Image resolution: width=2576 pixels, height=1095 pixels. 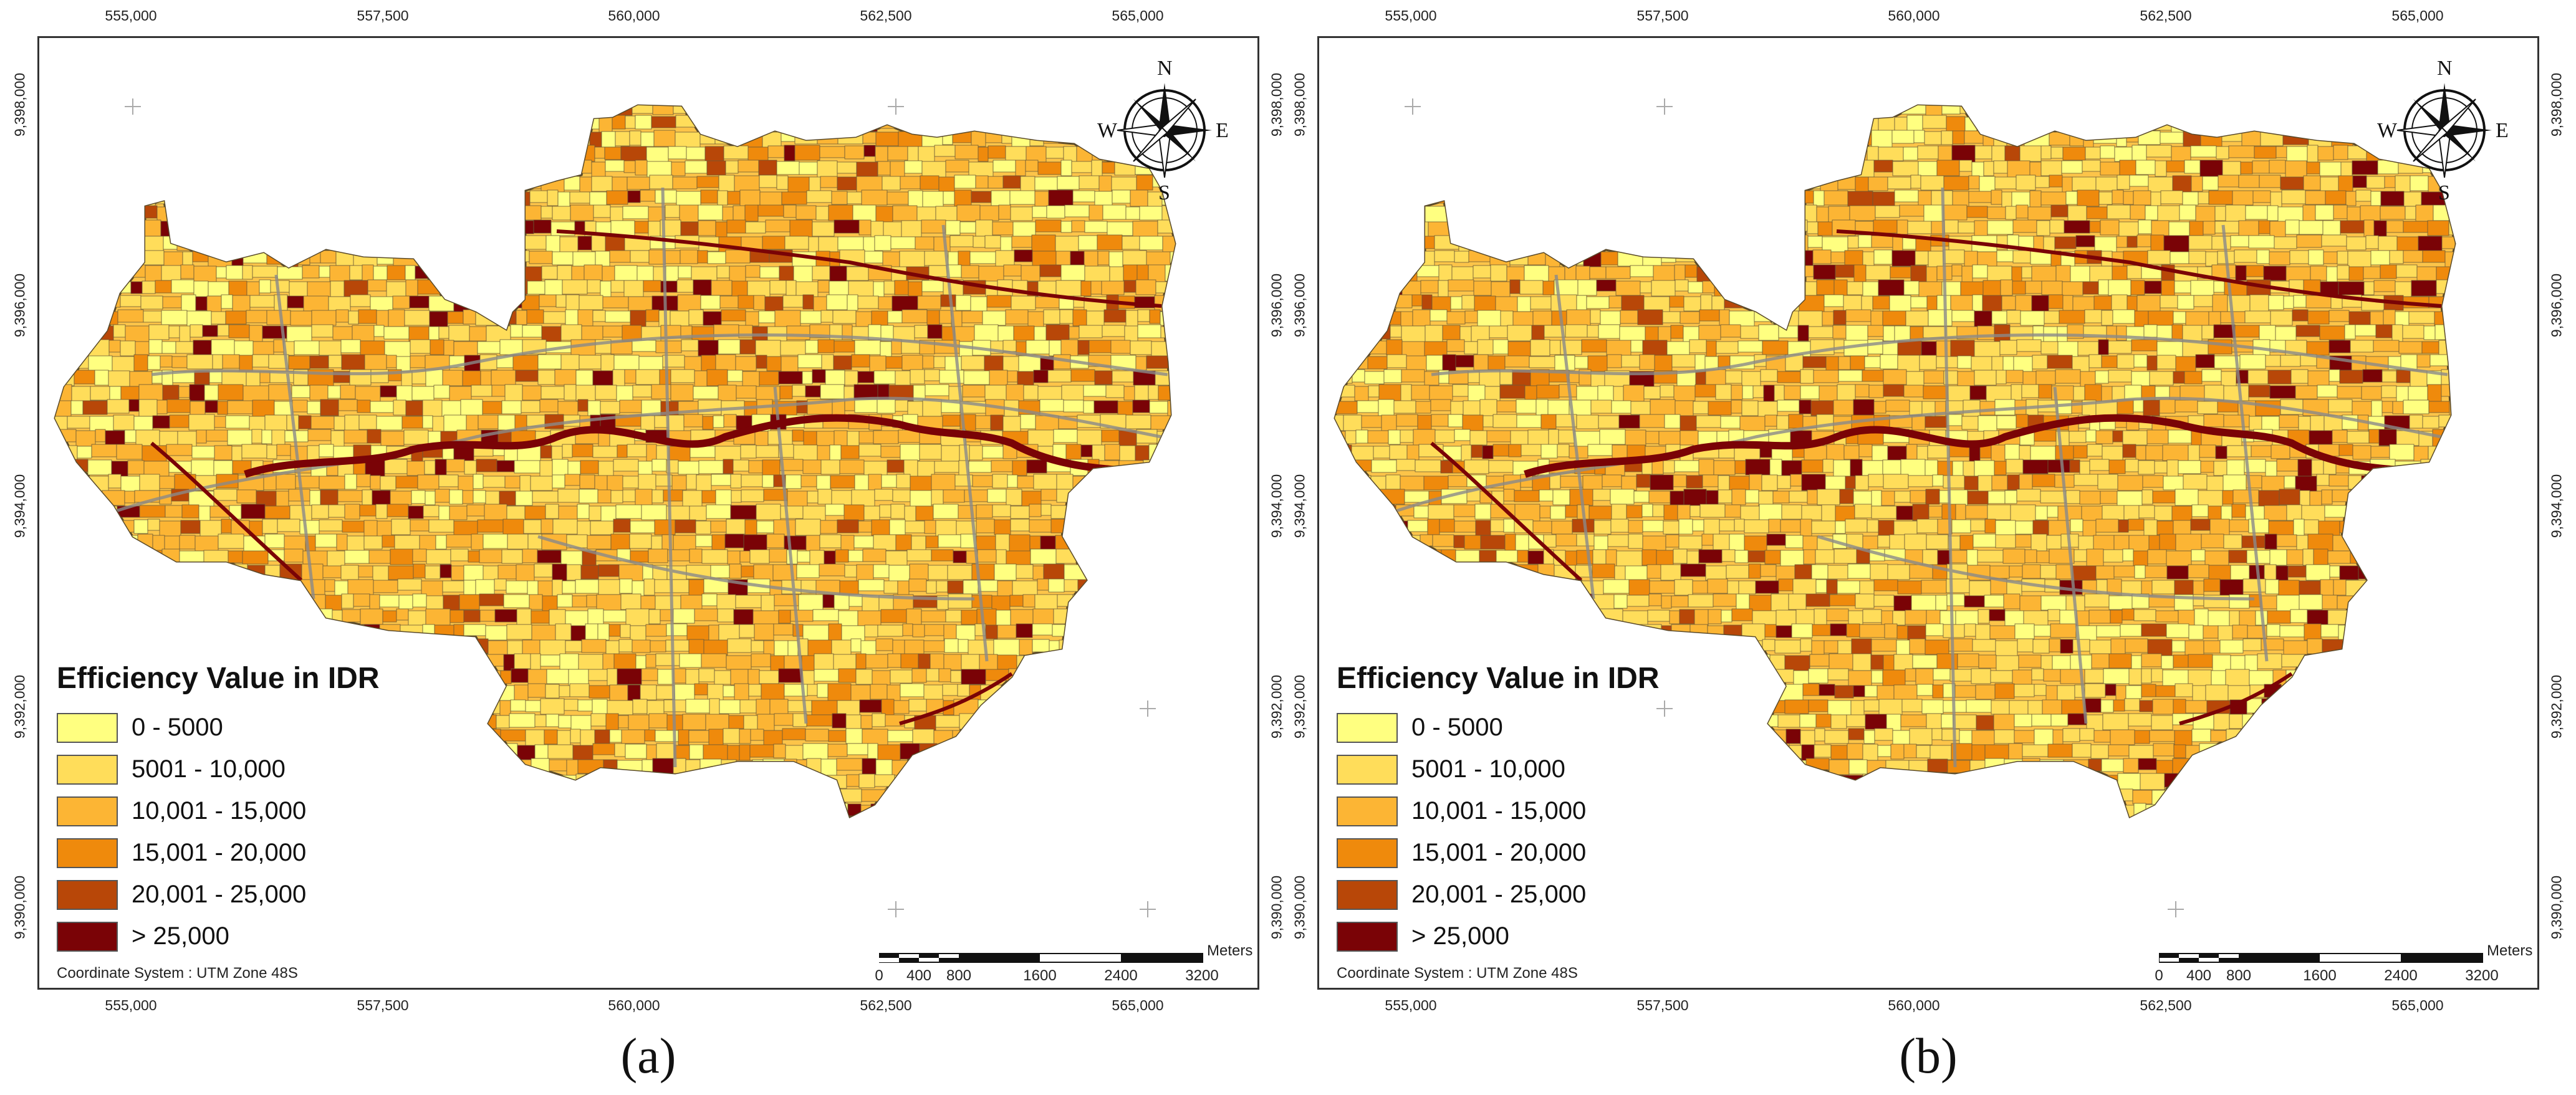 What do you see at coordinates (2556, 706) in the screenshot?
I see `y-tick-right: 9,392,000` at bounding box center [2556, 706].